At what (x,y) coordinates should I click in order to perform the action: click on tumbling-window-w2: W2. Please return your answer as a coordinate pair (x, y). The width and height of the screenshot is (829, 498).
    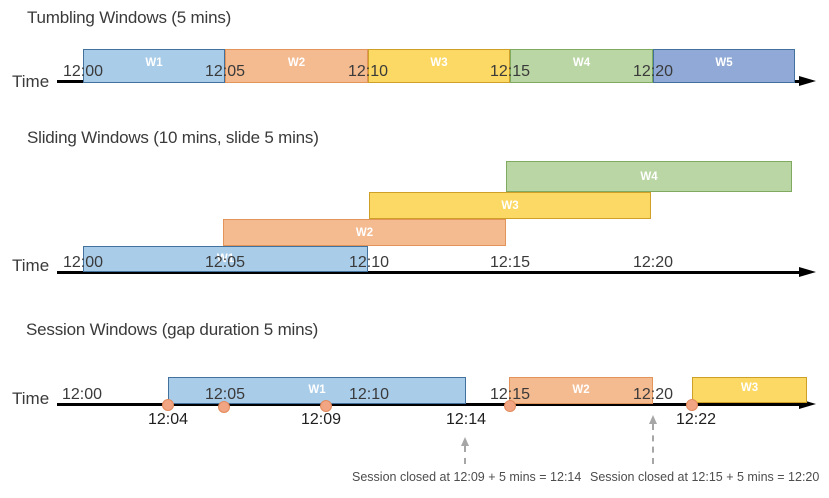
    Looking at the image, I should click on (296, 66).